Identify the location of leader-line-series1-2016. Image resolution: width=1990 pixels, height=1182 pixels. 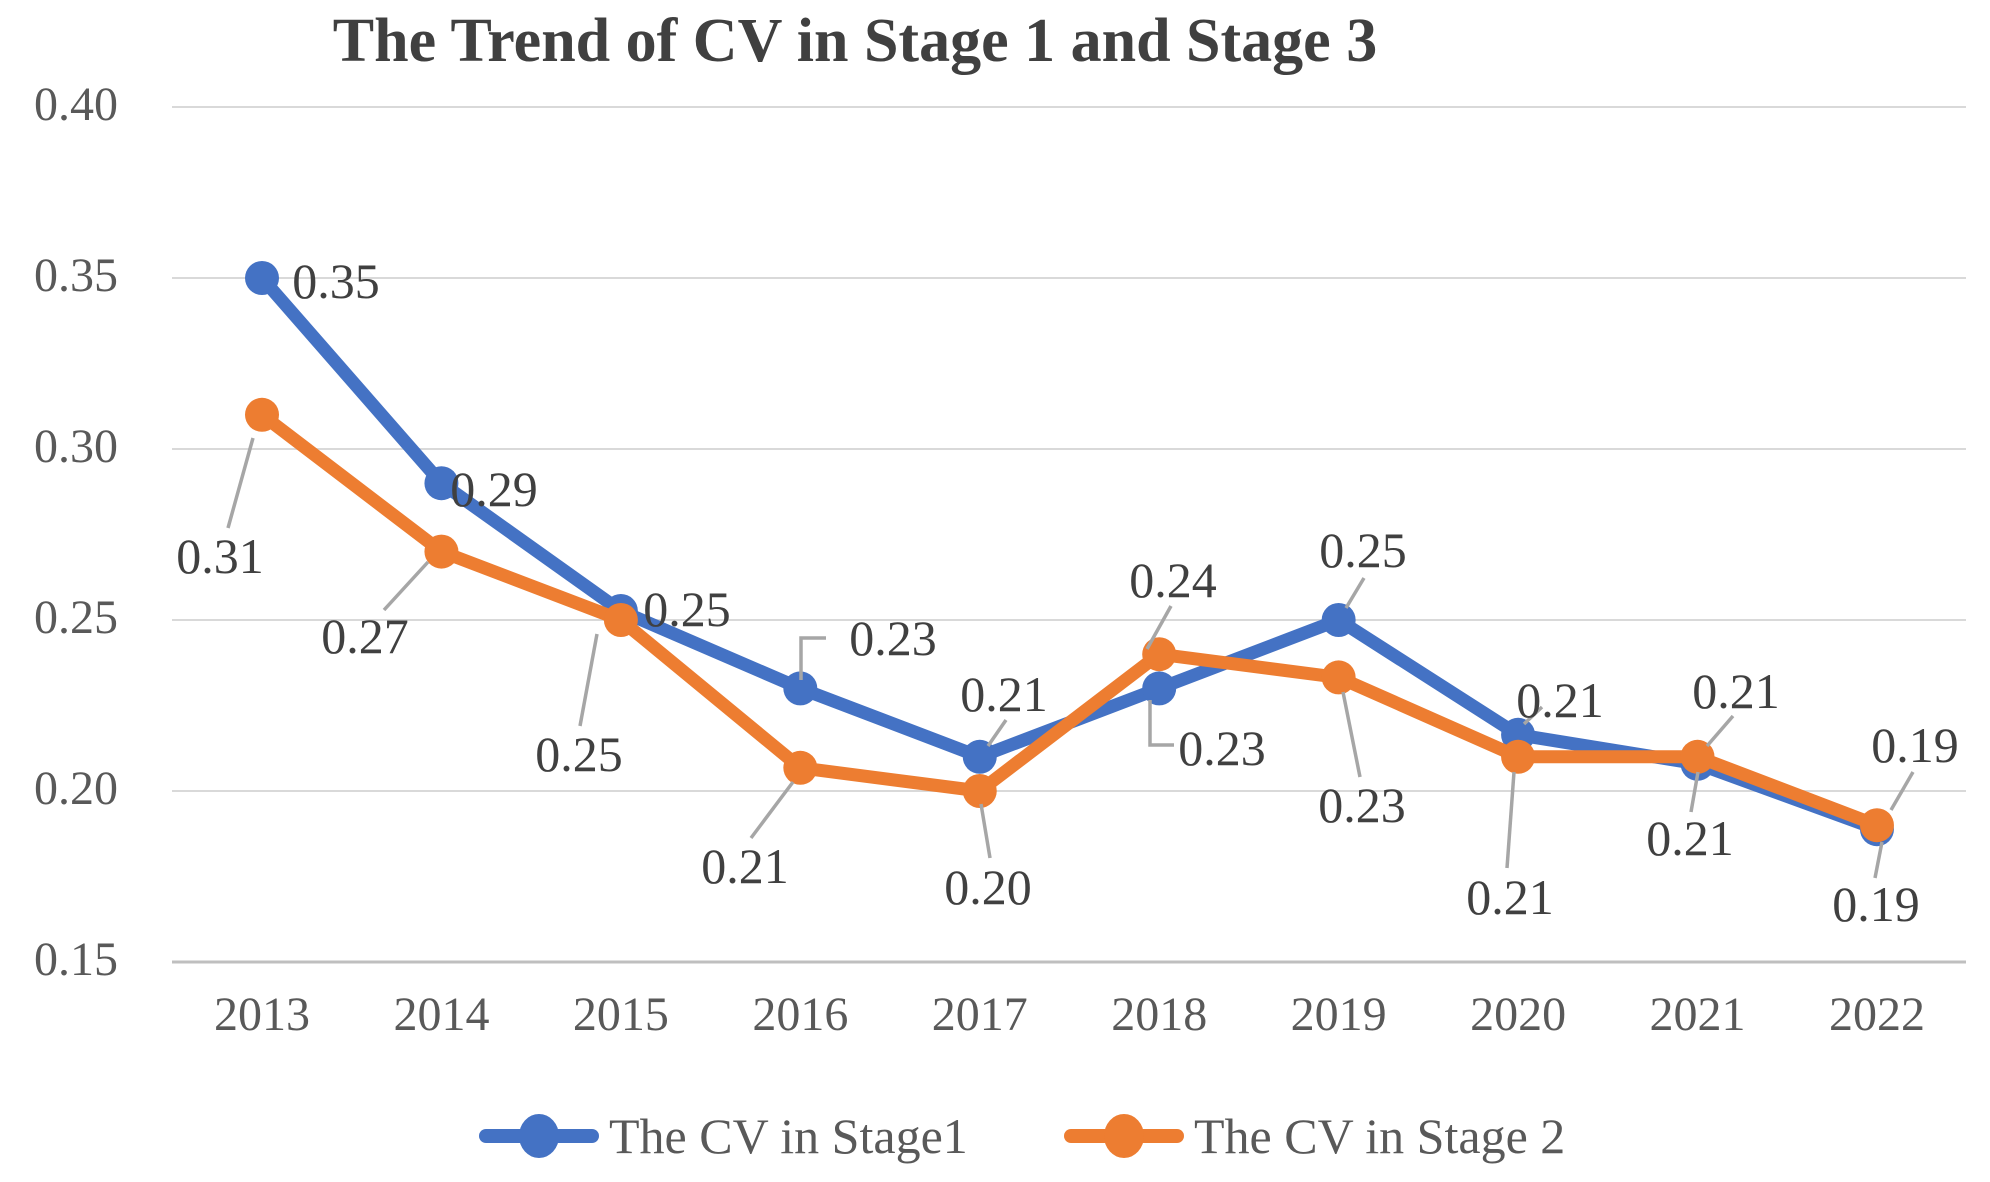
(812, 658).